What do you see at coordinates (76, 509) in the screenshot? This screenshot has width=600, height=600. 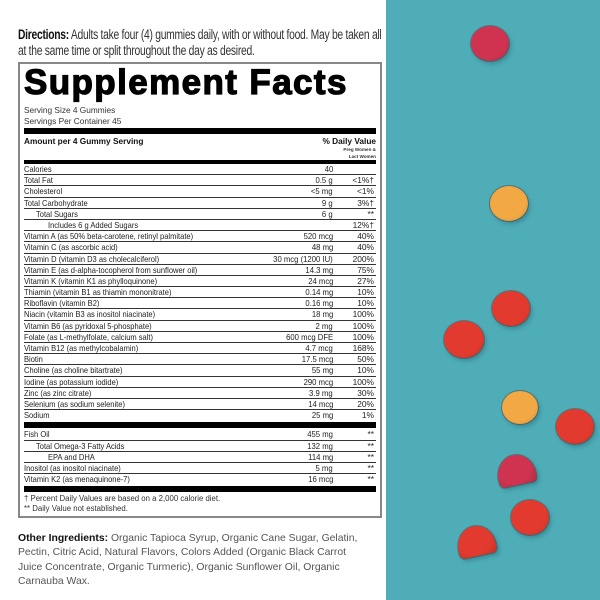 I see `footnote-not-established: ** Daily Value not established.` at bounding box center [76, 509].